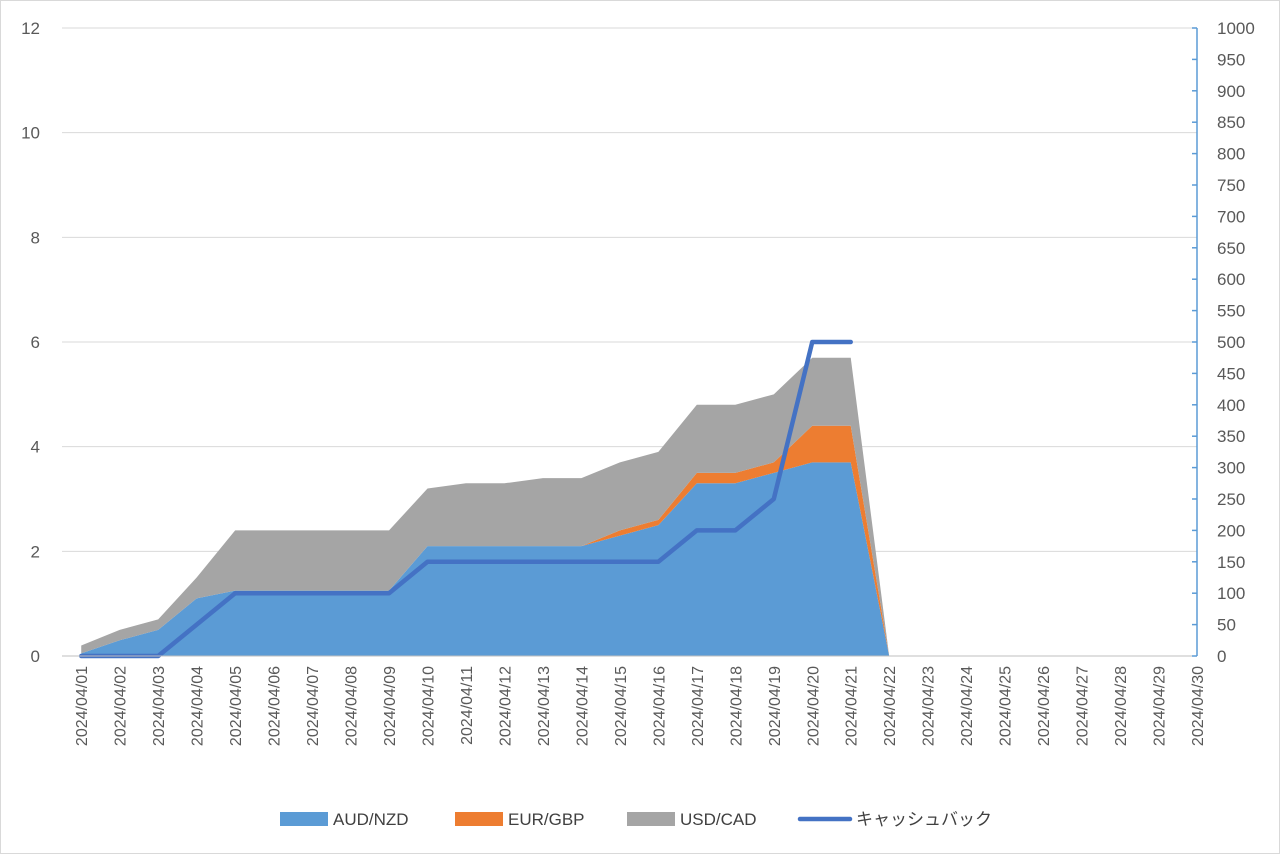 The height and width of the screenshot is (854, 1280). I want to click on x-tick-label: 2024/04/29, so click(1160, 706).